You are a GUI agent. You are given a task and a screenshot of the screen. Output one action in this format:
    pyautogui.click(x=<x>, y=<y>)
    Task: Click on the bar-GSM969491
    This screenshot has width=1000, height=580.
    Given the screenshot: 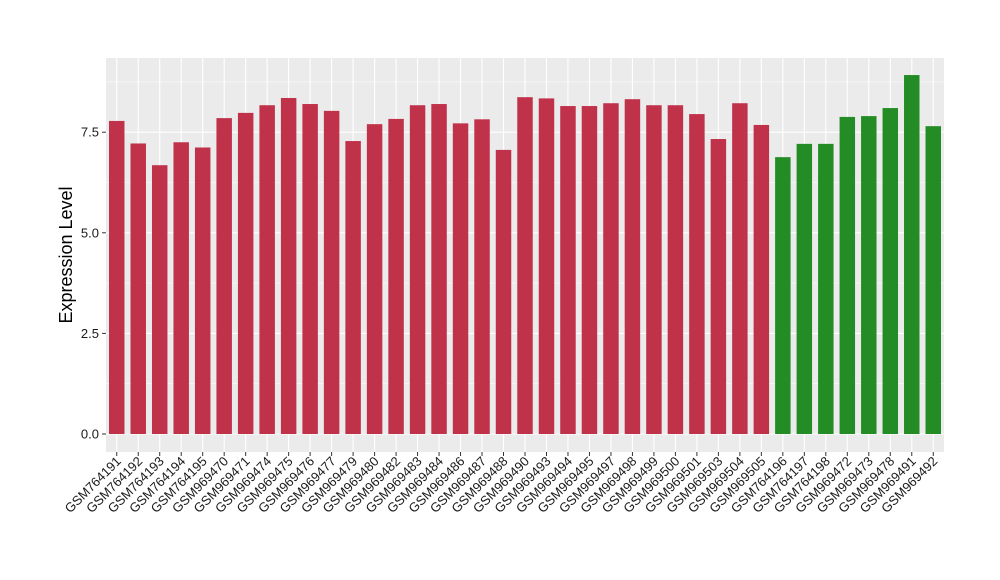 What is the action you would take?
    pyautogui.click(x=912, y=254)
    